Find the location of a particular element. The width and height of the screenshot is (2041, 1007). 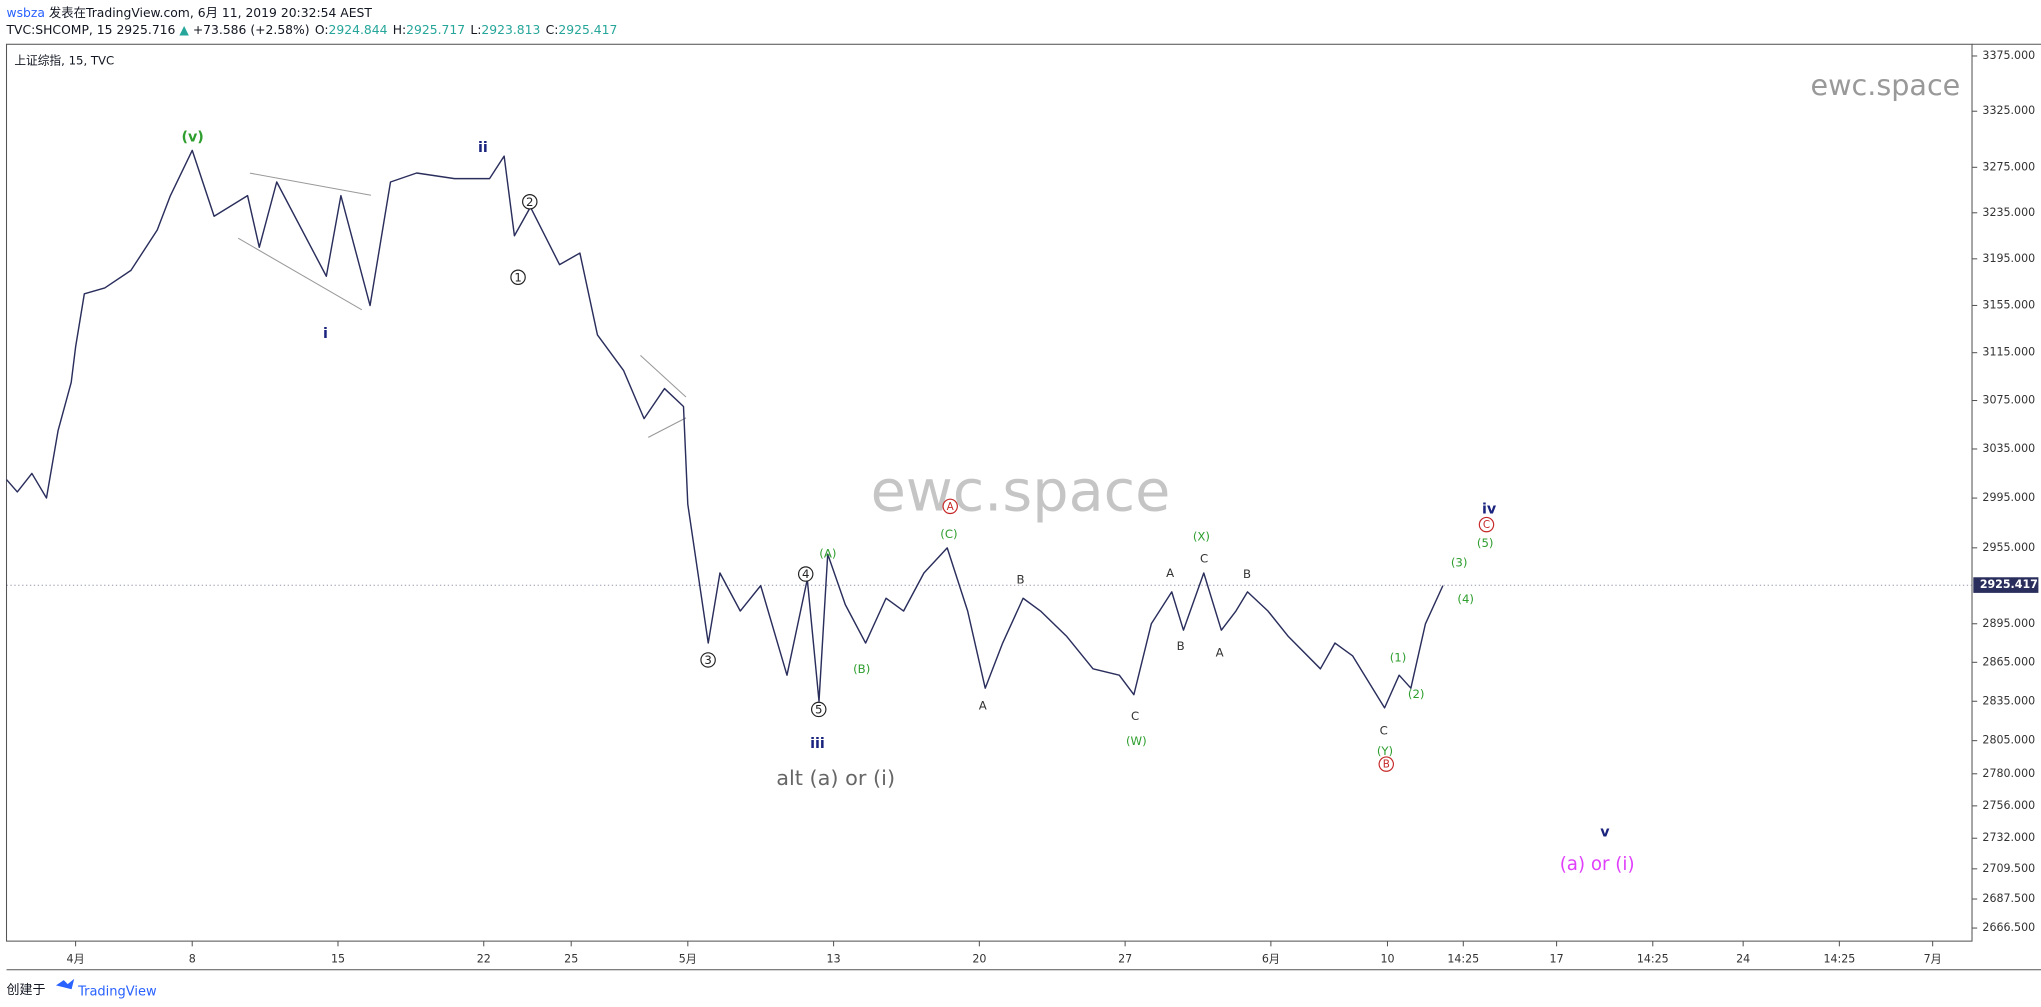

ohlc-value: 2924.844 is located at coordinates (358, 29).